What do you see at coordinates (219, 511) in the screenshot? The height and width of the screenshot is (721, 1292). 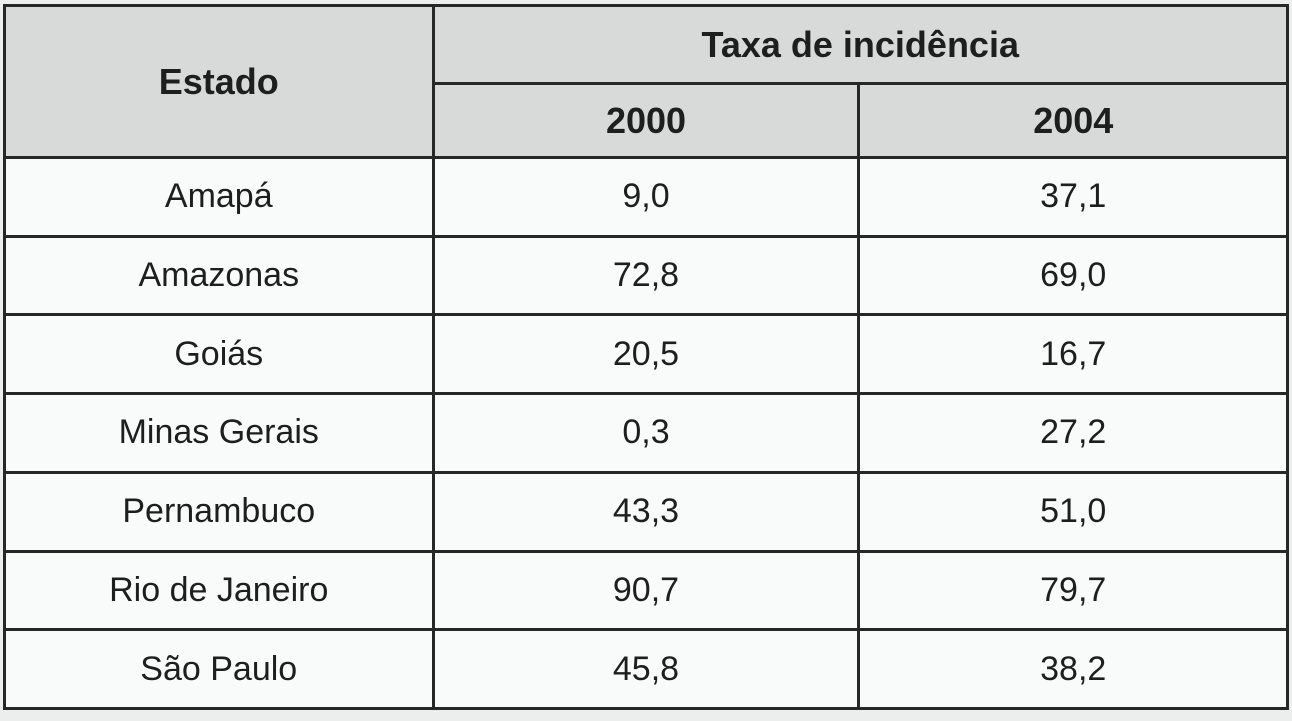 I see `cell-estado: Pernambuco` at bounding box center [219, 511].